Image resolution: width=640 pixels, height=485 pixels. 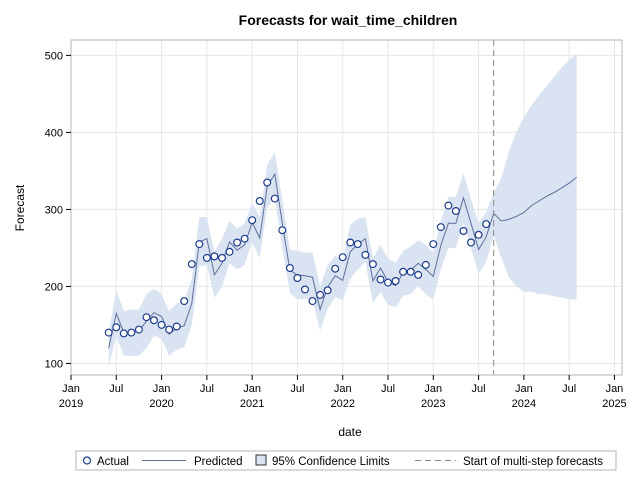 What do you see at coordinates (71, 404) in the screenshot?
I see `x-tick-year-label: 2019` at bounding box center [71, 404].